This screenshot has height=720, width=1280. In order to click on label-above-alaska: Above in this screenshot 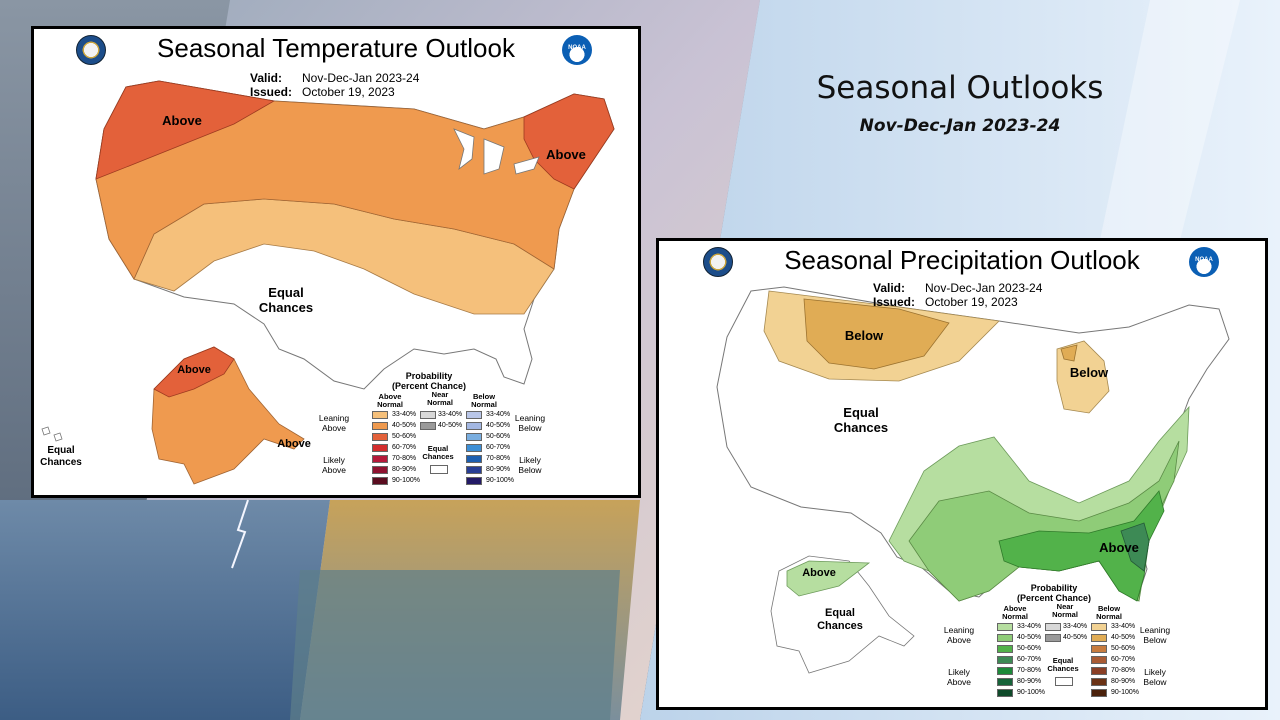, I will do `click(819, 573)`.